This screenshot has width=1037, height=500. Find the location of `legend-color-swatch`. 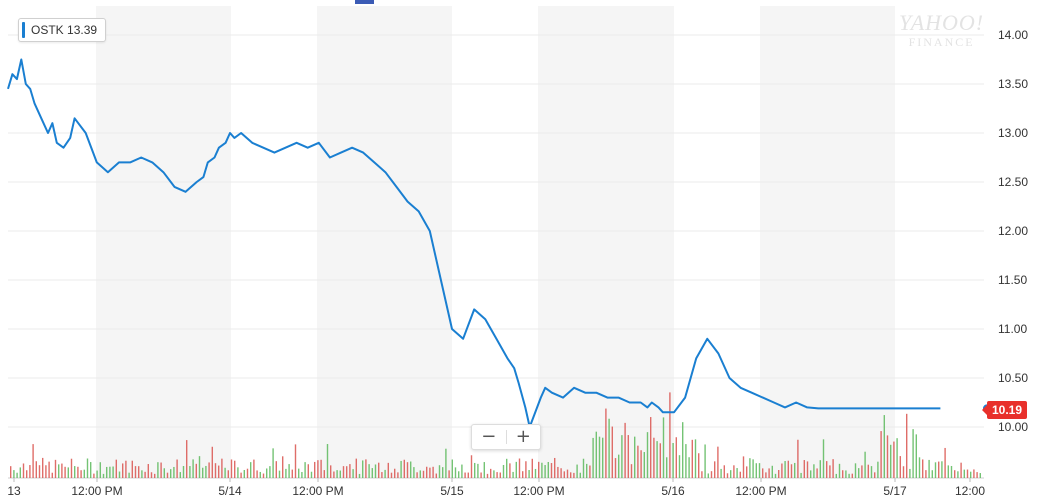

legend-color-swatch is located at coordinates (23, 30).